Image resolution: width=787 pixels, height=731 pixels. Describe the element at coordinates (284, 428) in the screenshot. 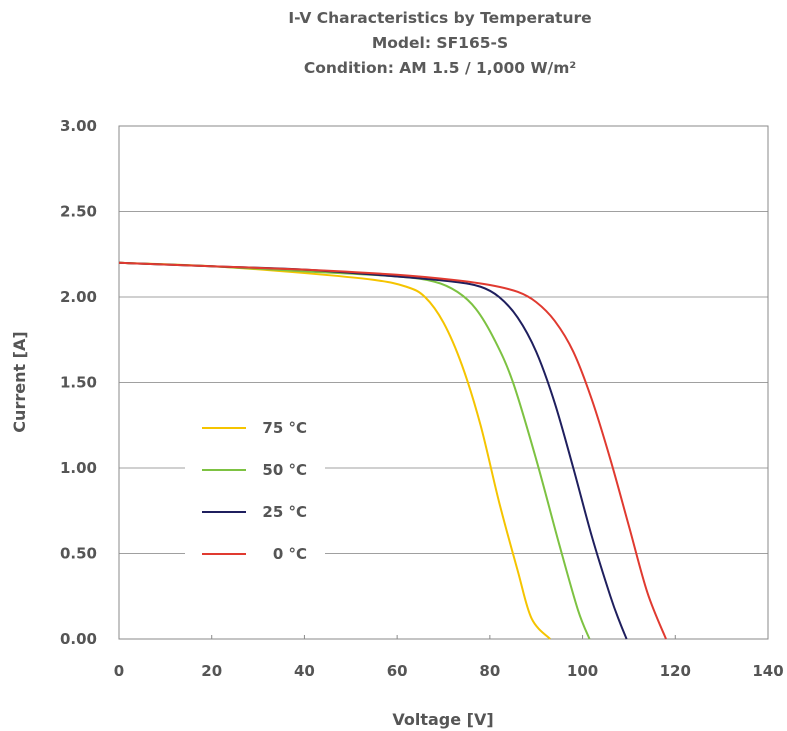

I see `legend-label-75c: 75 °C` at that location.